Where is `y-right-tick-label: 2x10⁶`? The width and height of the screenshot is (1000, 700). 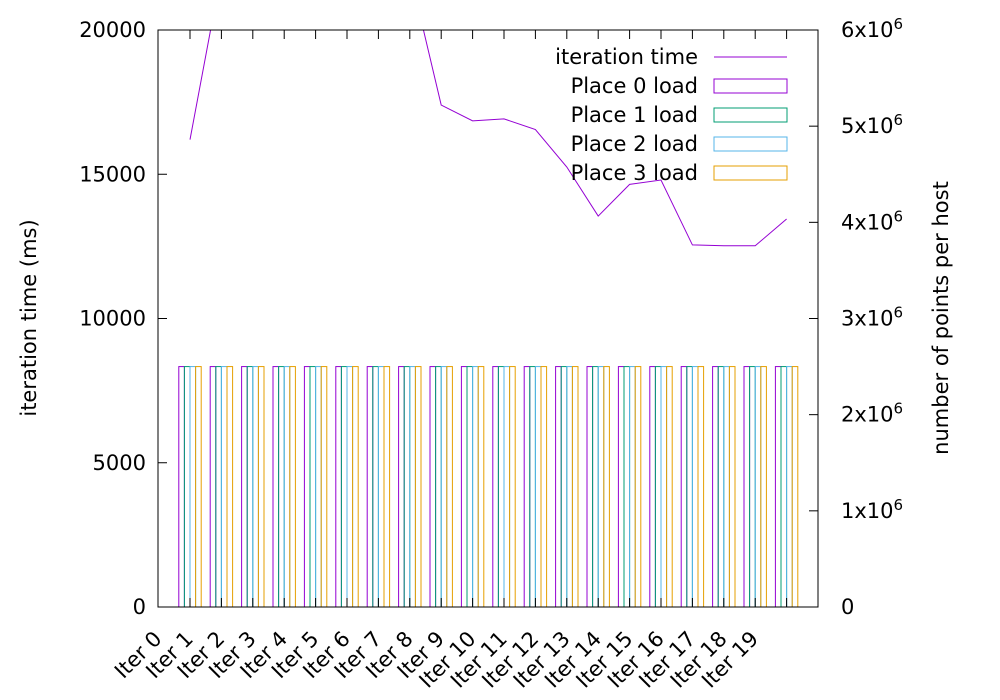
y-right-tick-label: 2x10⁶ is located at coordinates (872, 413).